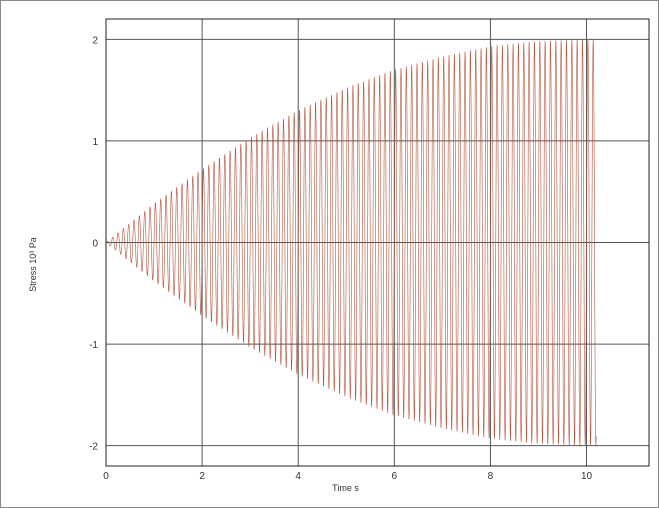 The height and width of the screenshot is (508, 659). I want to click on x-tick-label-1: 2, so click(202, 476).